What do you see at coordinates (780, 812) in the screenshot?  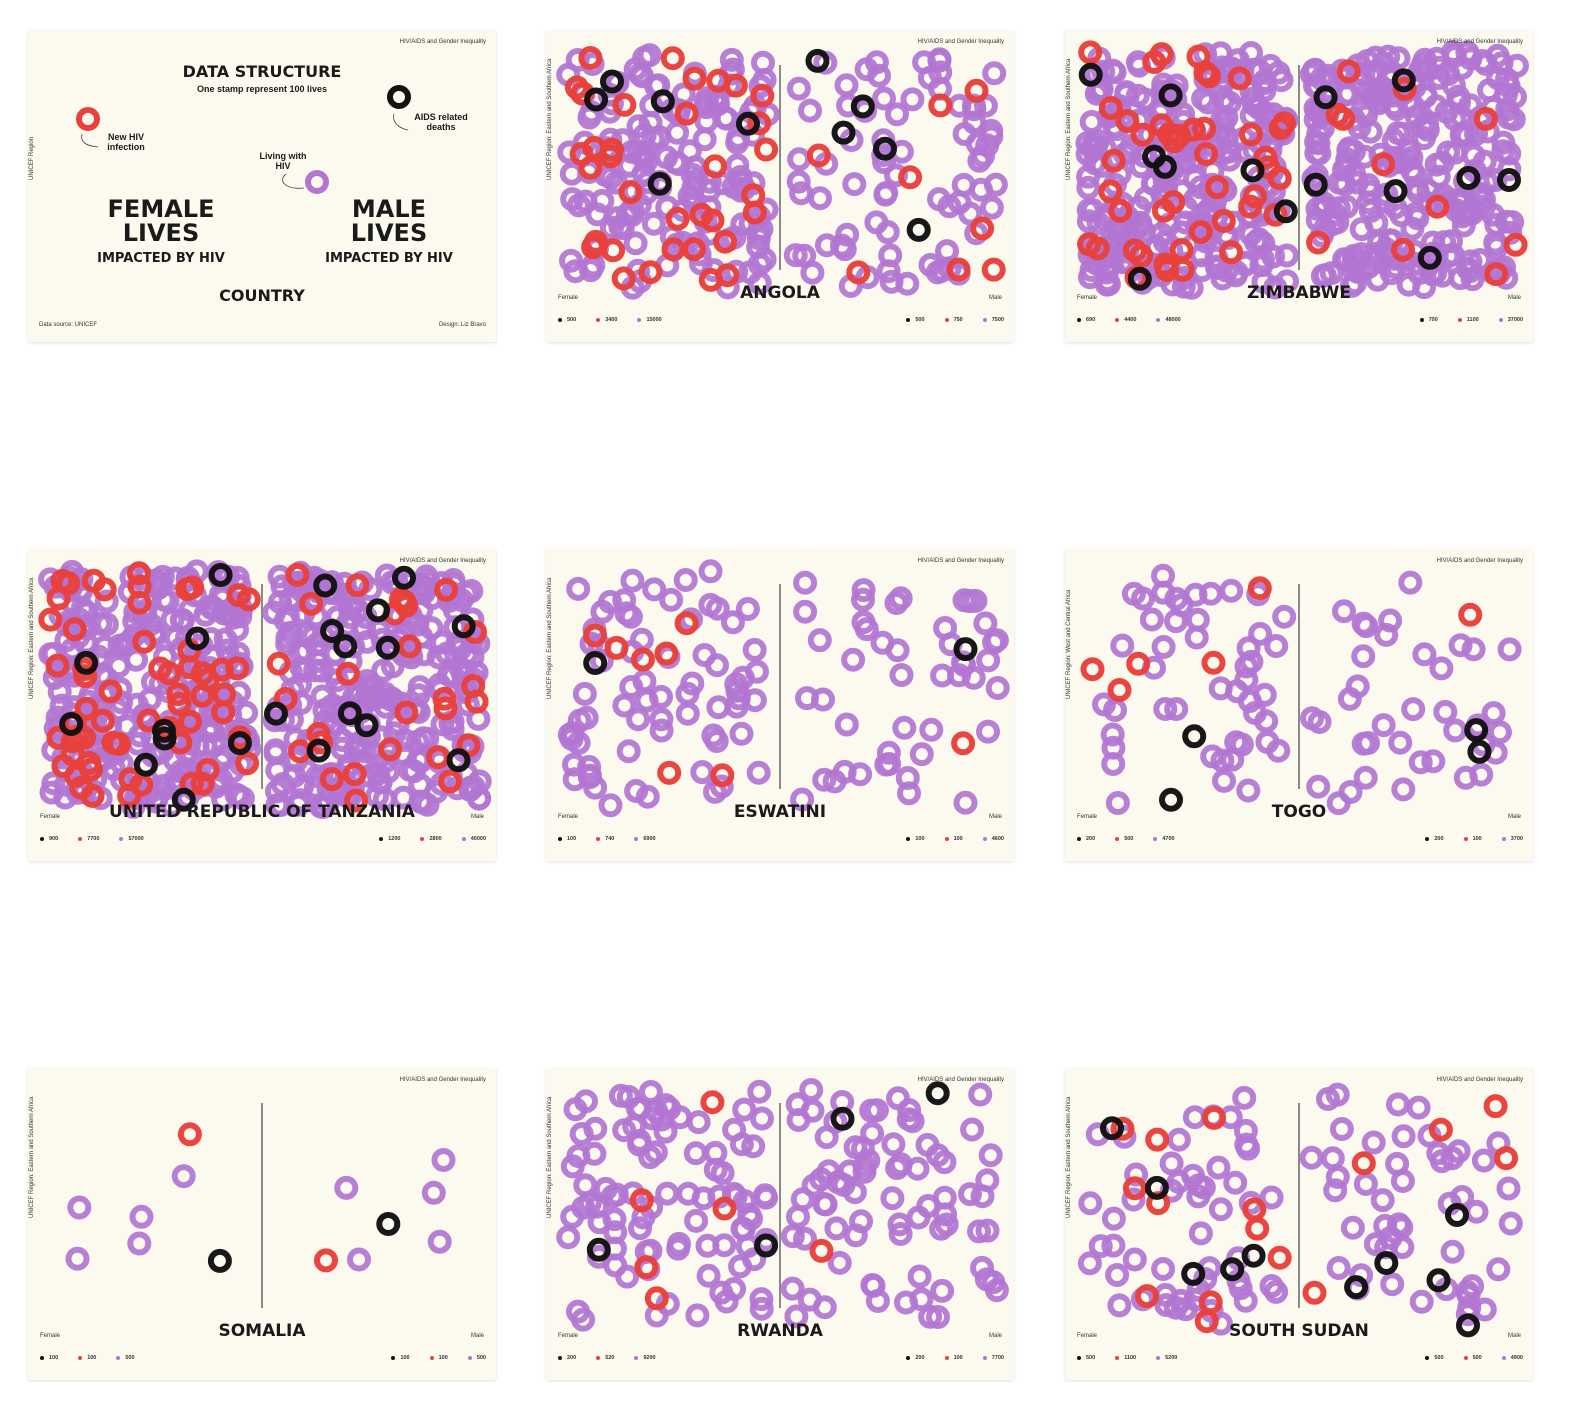 I see `country-name: ESWATINI` at bounding box center [780, 812].